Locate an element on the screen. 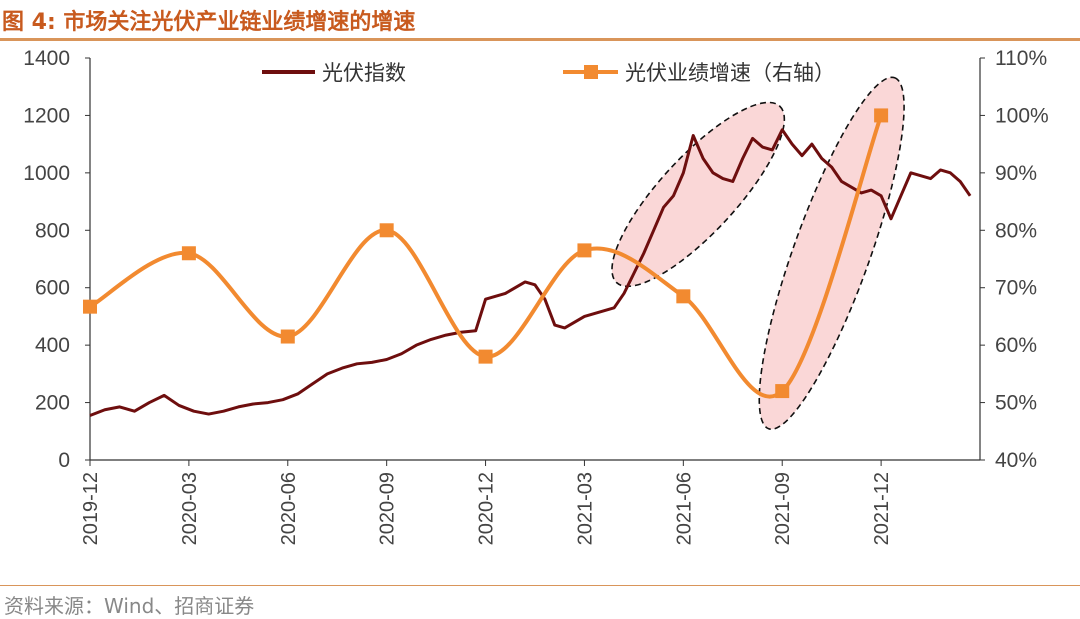  bottom-rule is located at coordinates (540, 585).